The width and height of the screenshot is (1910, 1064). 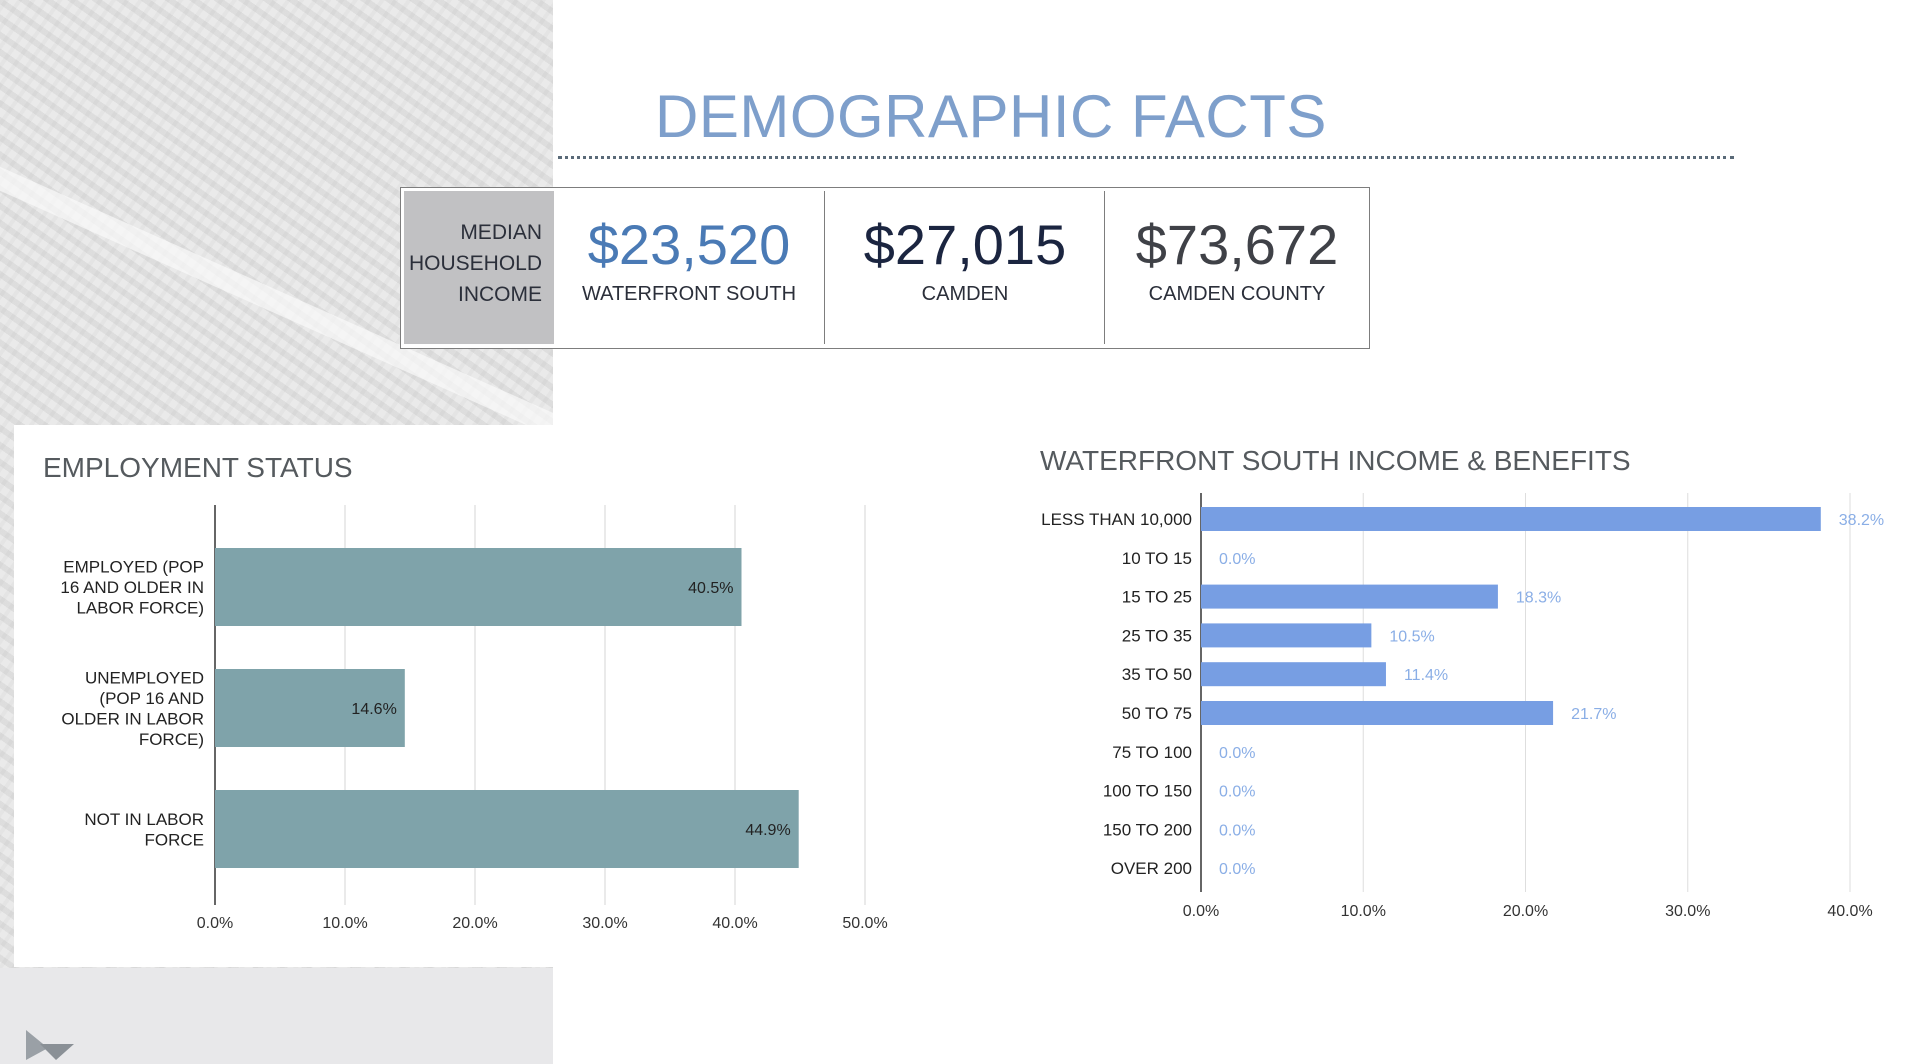 I want to click on bar-value-label: 21.7%, so click(x=1593, y=714).